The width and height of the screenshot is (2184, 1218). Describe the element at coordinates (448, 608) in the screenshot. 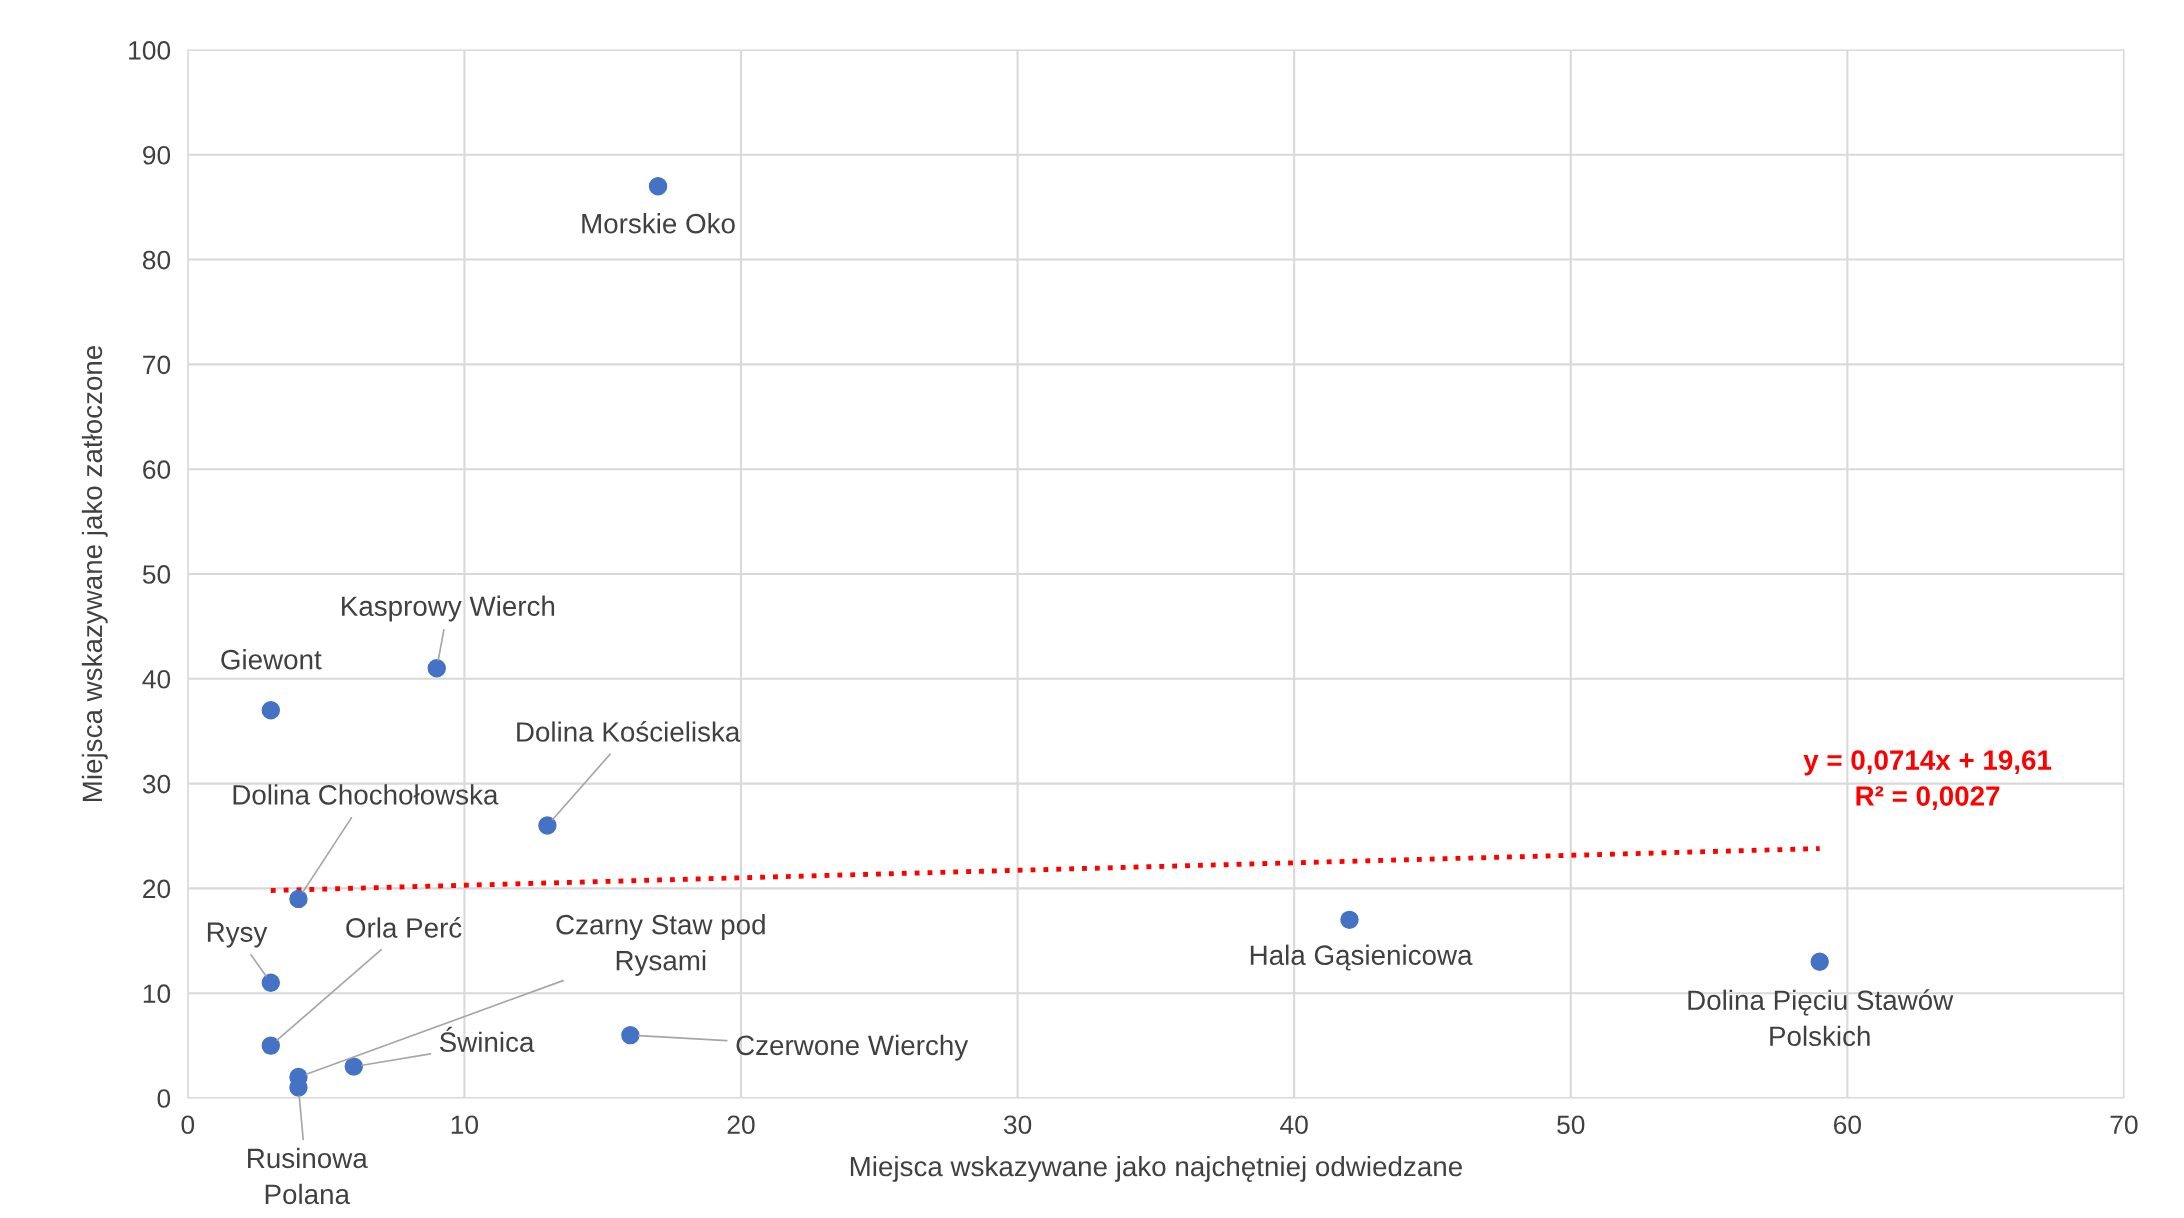

I see `annotation: Kasprowy Wierch` at that location.